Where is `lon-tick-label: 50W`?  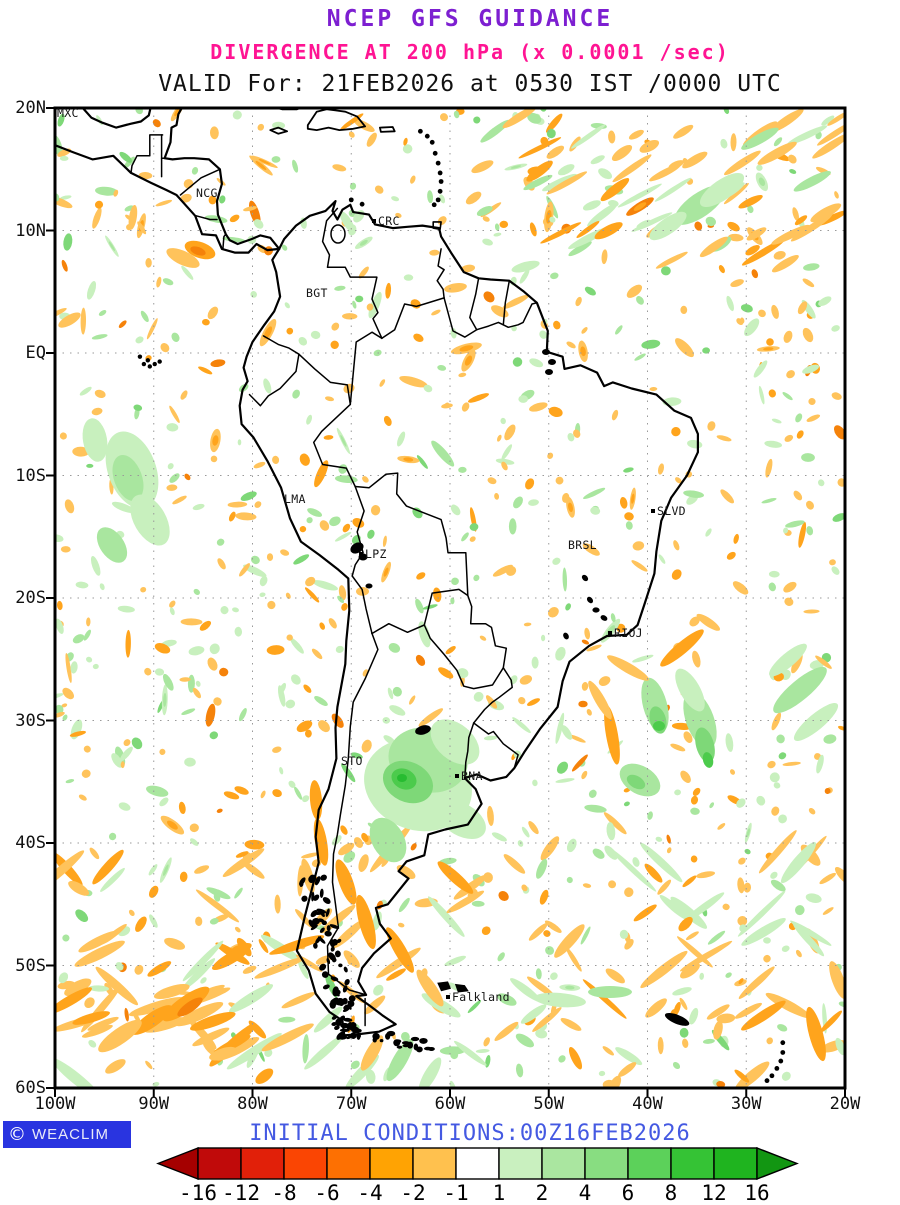 lon-tick-label: 50W is located at coordinates (549, 1104).